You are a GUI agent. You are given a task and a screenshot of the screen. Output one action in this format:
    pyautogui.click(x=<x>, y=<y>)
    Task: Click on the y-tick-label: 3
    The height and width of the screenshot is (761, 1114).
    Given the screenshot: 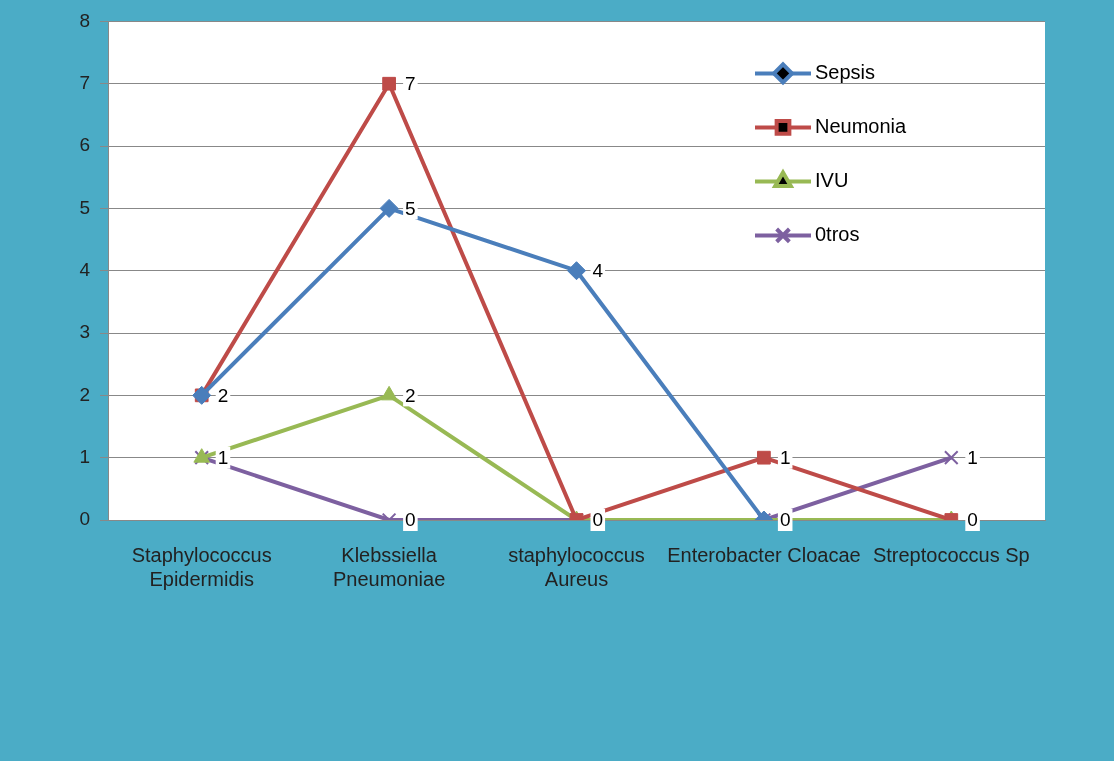 What is the action you would take?
    pyautogui.click(x=84, y=332)
    